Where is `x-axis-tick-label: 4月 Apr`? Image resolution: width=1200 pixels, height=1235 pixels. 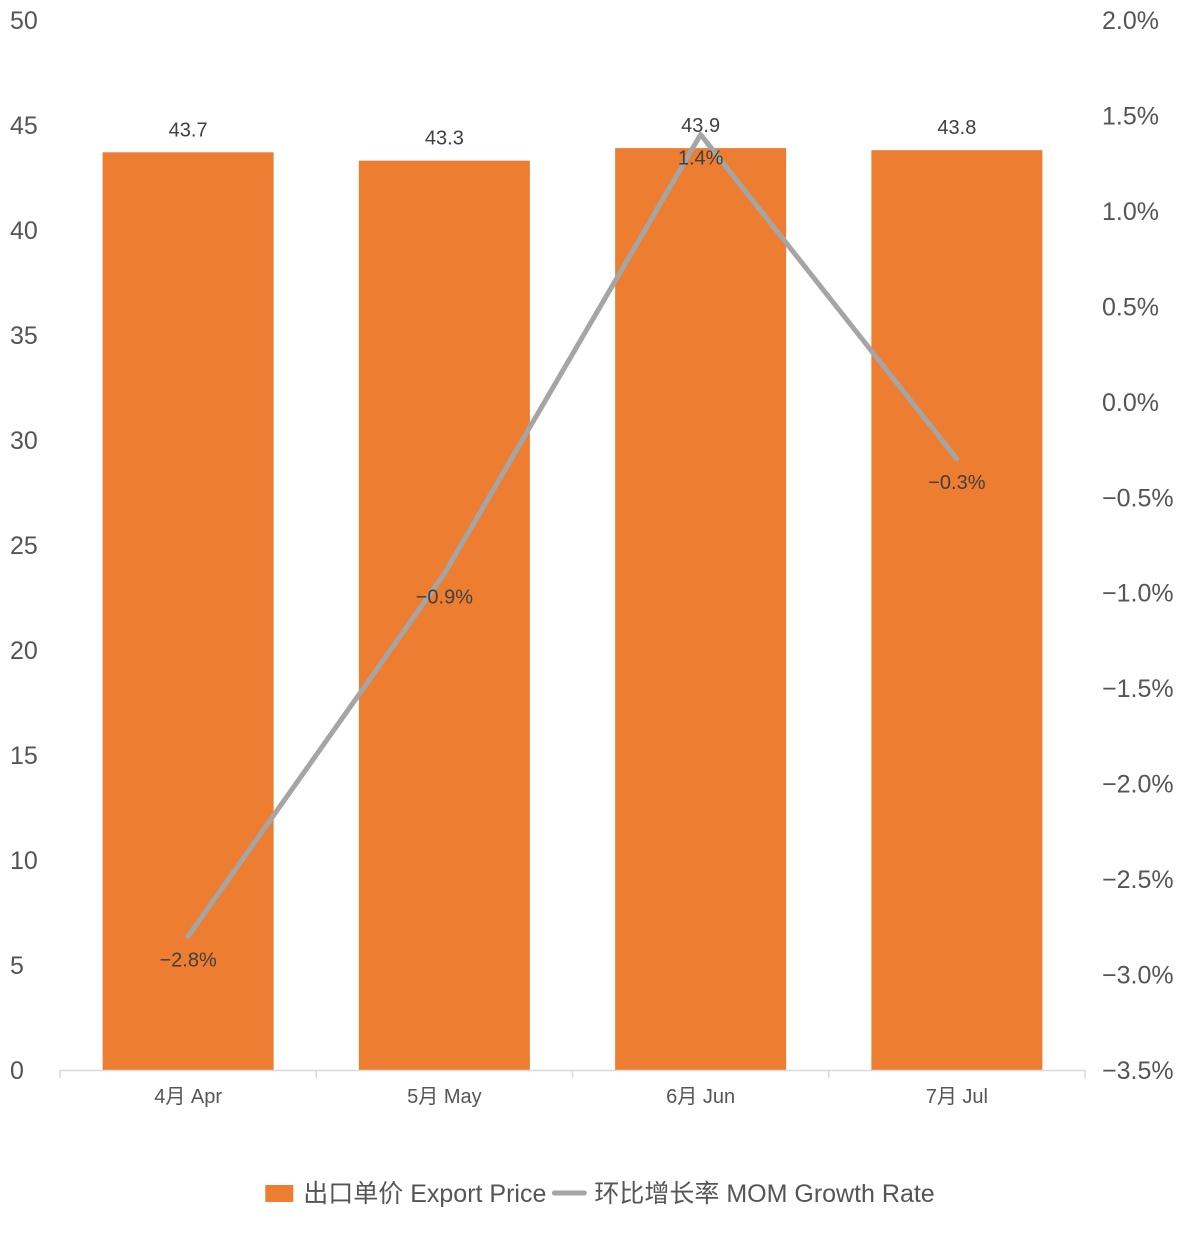
x-axis-tick-label: 4月 Apr is located at coordinates (188, 1097).